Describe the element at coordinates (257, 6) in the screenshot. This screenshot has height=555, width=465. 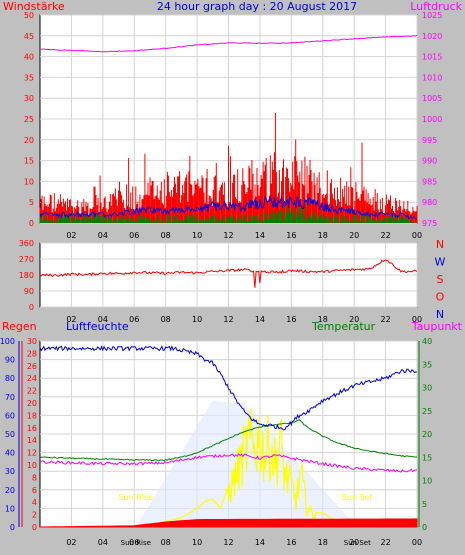
I see `graph-title: 24 hour graph day : 20 August 2017` at that location.